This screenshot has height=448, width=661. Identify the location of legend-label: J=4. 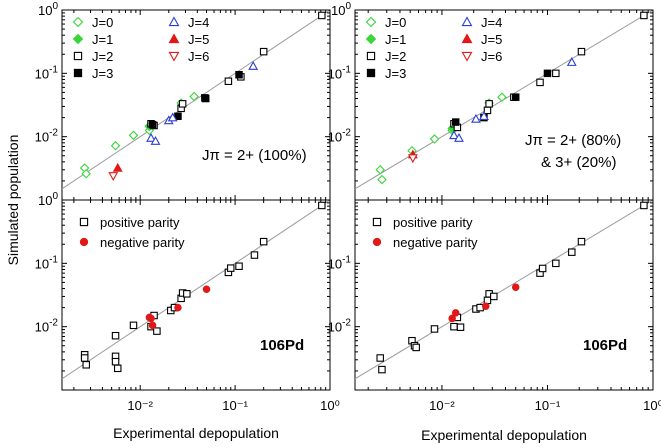
(491, 22).